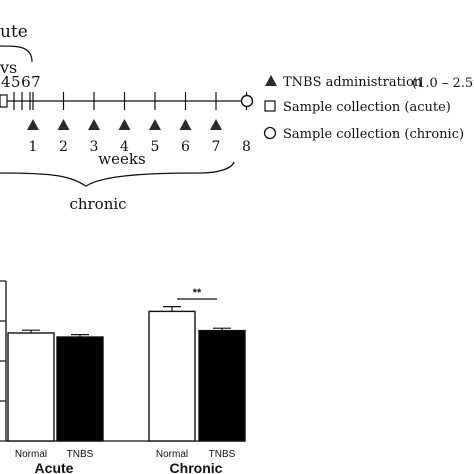 The width and height of the screenshot is (474, 474). I want to click on week-number: 2, so click(63, 147).